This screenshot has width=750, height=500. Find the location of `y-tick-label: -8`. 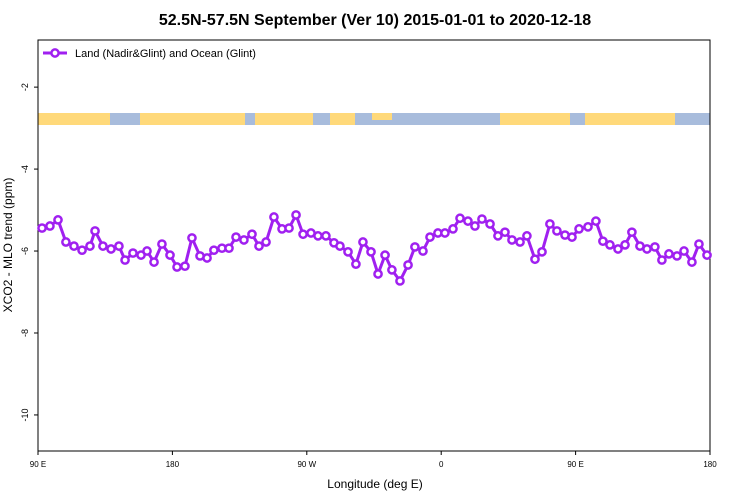

y-tick-label: -8 is located at coordinates (25, 333).